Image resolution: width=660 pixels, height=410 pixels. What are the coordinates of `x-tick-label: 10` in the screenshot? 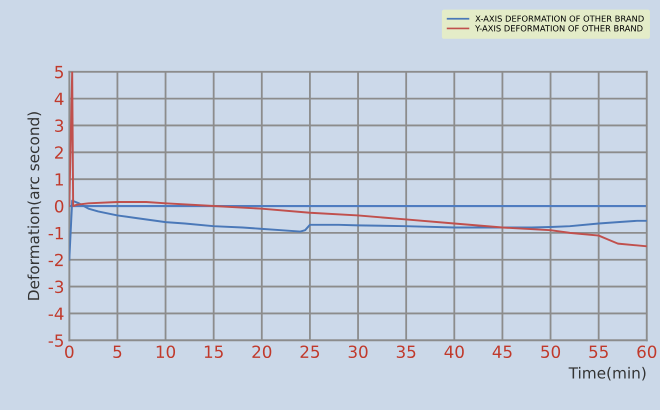 It's located at (166, 351).